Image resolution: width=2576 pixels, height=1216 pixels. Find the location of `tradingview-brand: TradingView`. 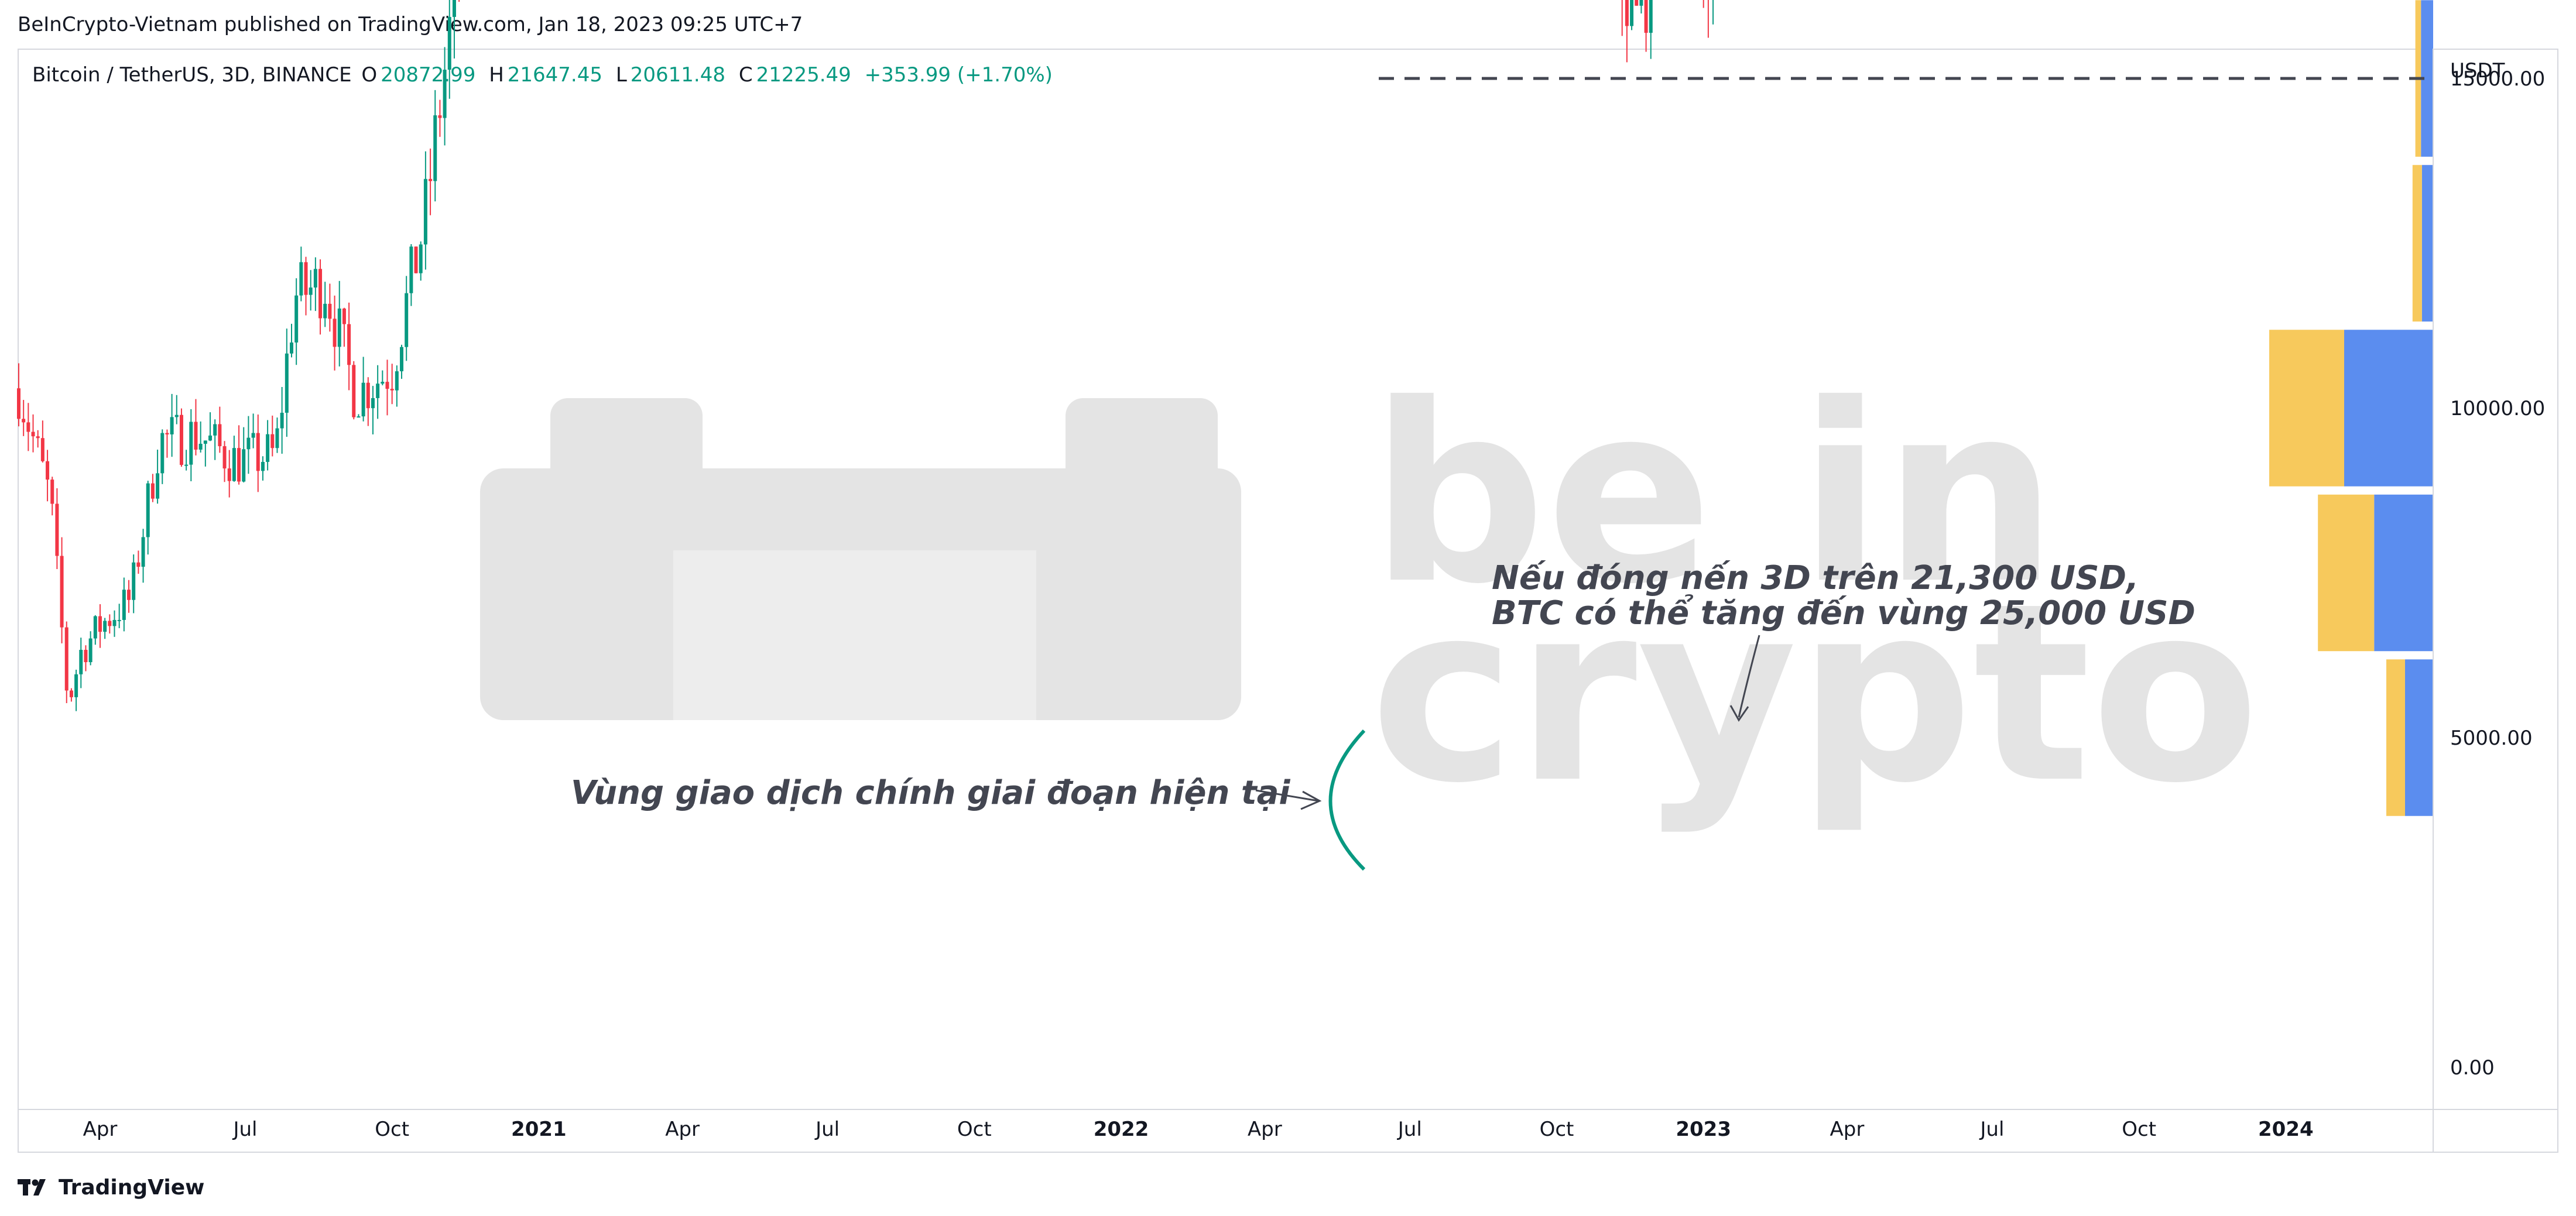

tradingview-brand: TradingView is located at coordinates (132, 1187).